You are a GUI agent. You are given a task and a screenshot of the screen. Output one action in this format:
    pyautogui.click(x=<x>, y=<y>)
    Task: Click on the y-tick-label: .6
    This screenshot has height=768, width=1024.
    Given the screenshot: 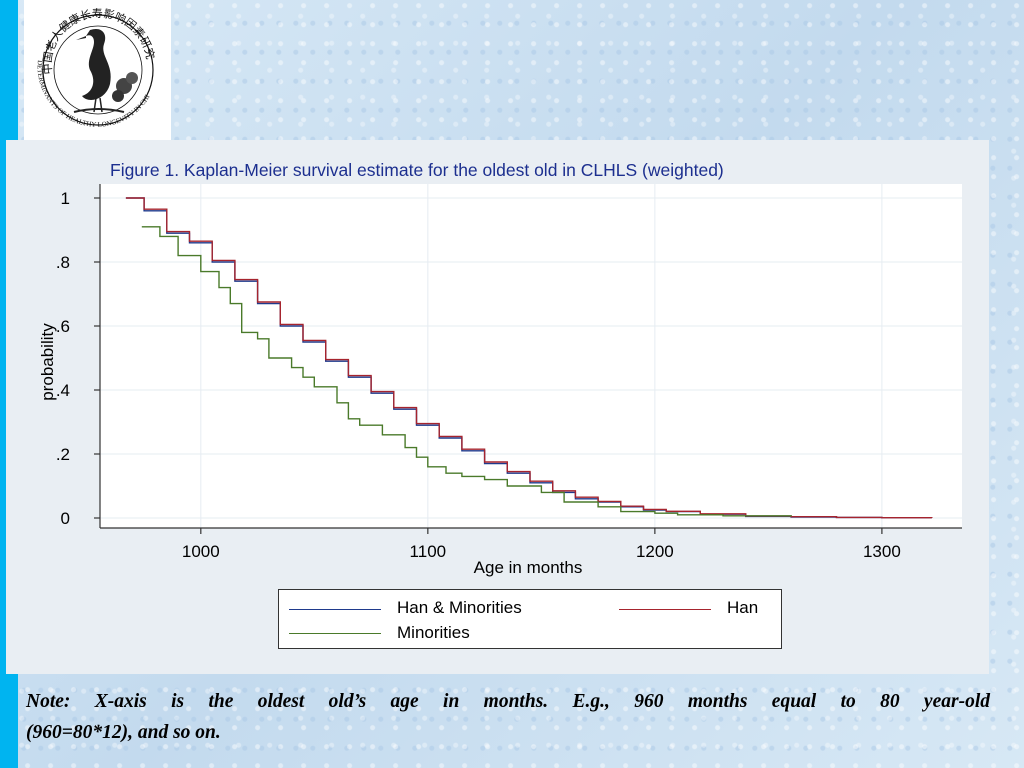 What is the action you would take?
    pyautogui.click(x=63, y=326)
    